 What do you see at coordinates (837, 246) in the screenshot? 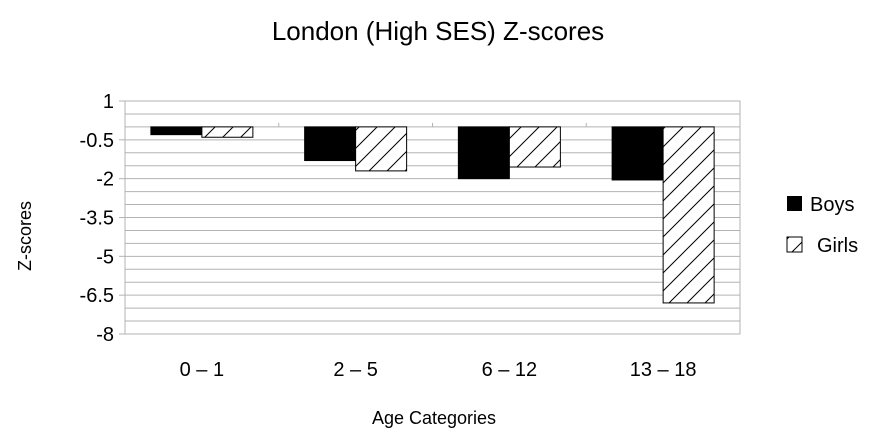
I see `legend-label-girls: Girls` at bounding box center [837, 246].